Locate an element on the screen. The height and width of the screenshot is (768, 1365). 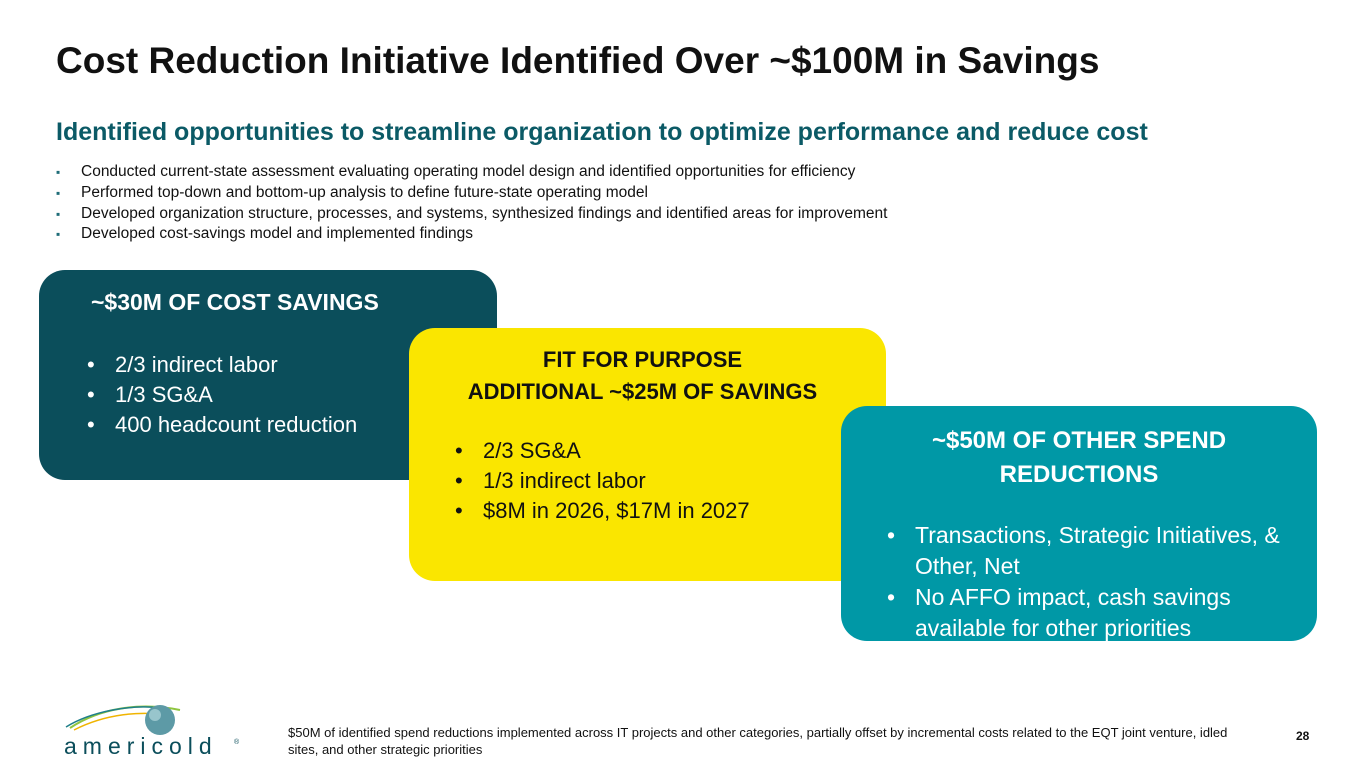
registered-mark: ® is located at coordinates (237, 742).